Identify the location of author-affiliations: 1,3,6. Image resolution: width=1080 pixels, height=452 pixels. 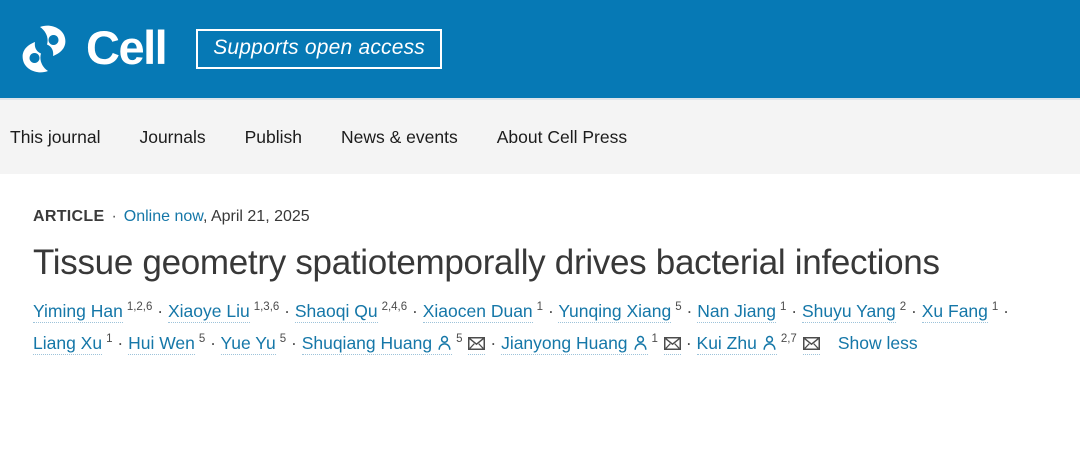
(266, 307).